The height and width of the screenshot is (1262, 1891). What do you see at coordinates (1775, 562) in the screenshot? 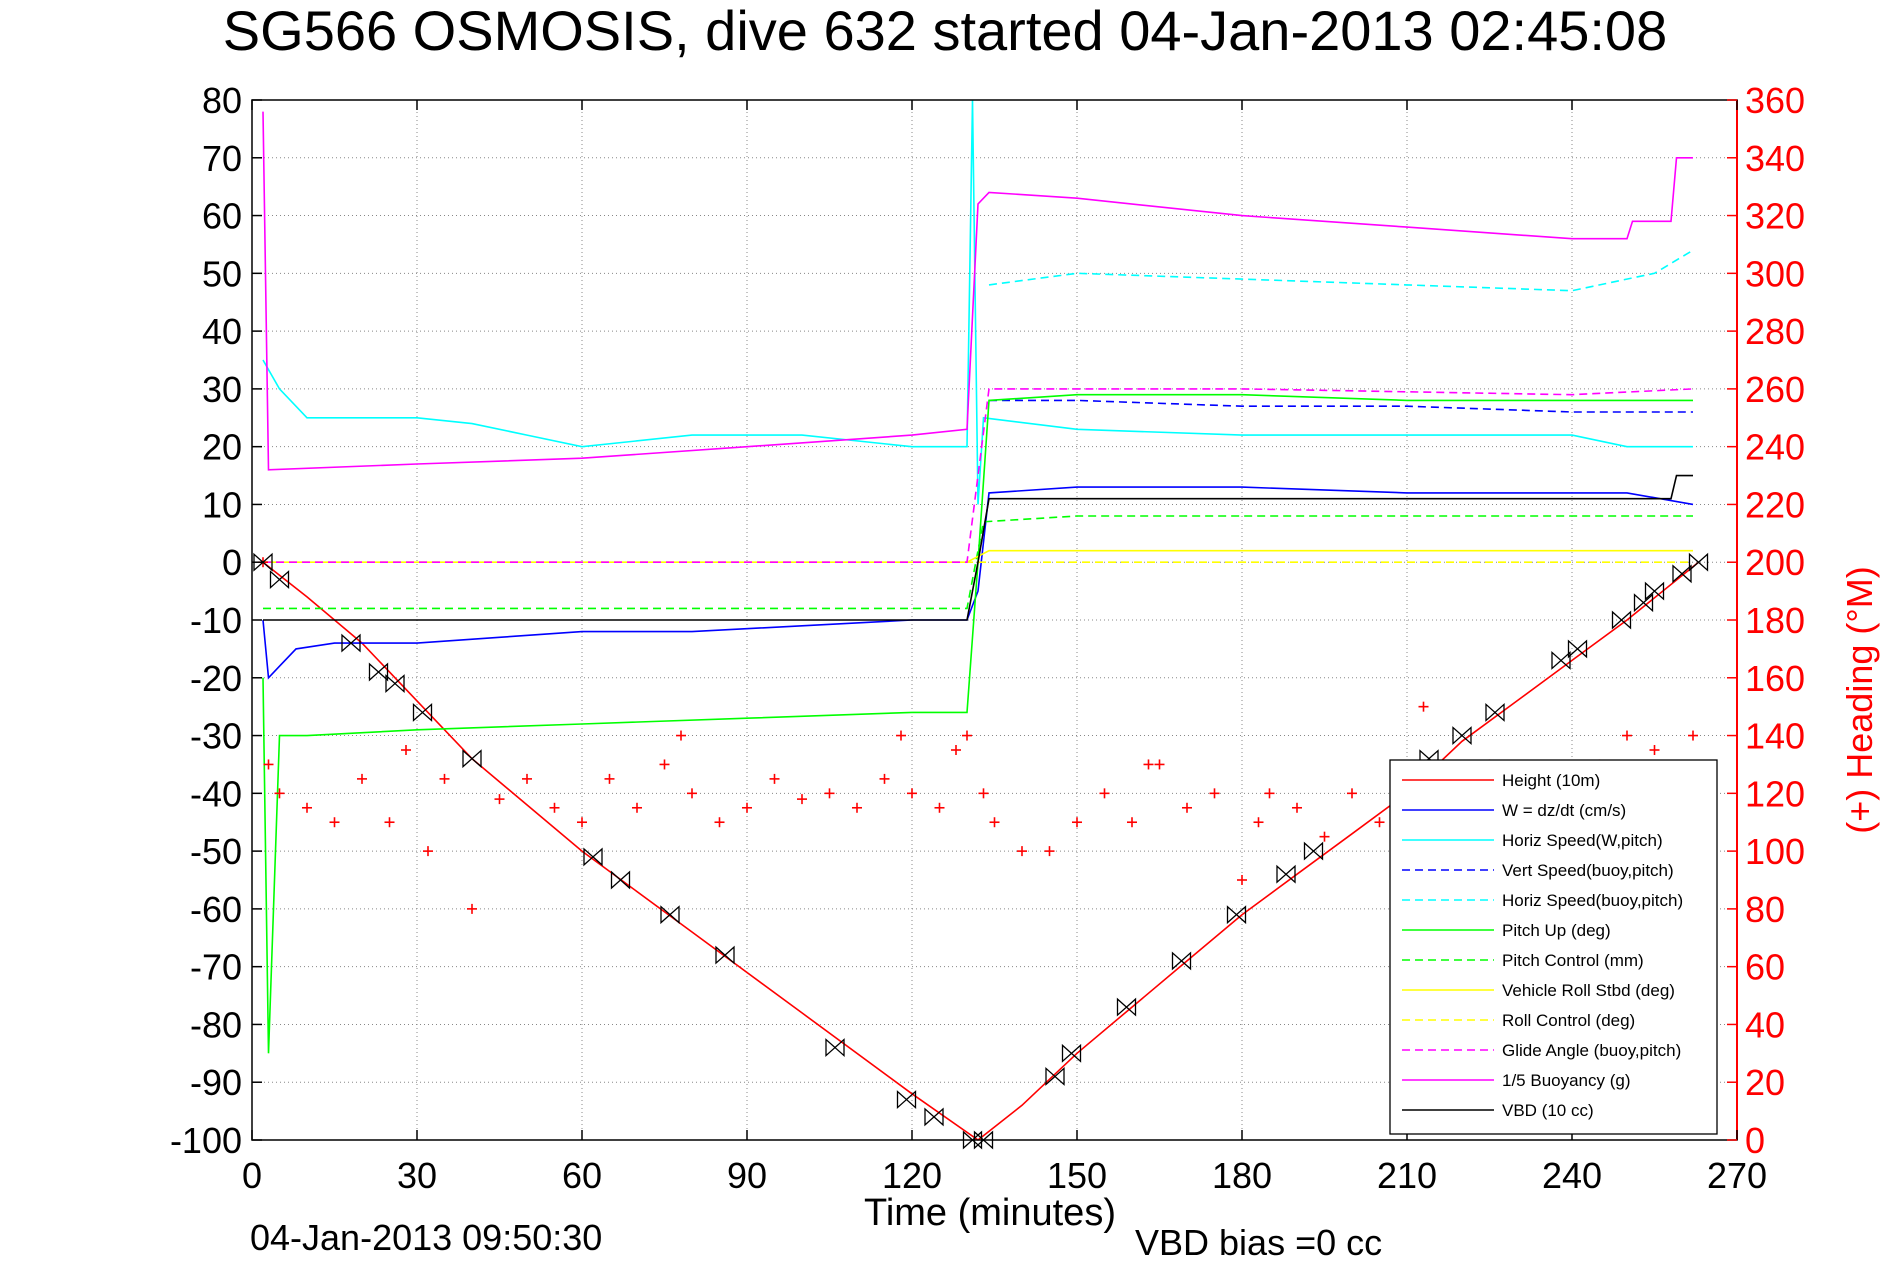
I see `y-tick-label-right: 200` at bounding box center [1775, 562].